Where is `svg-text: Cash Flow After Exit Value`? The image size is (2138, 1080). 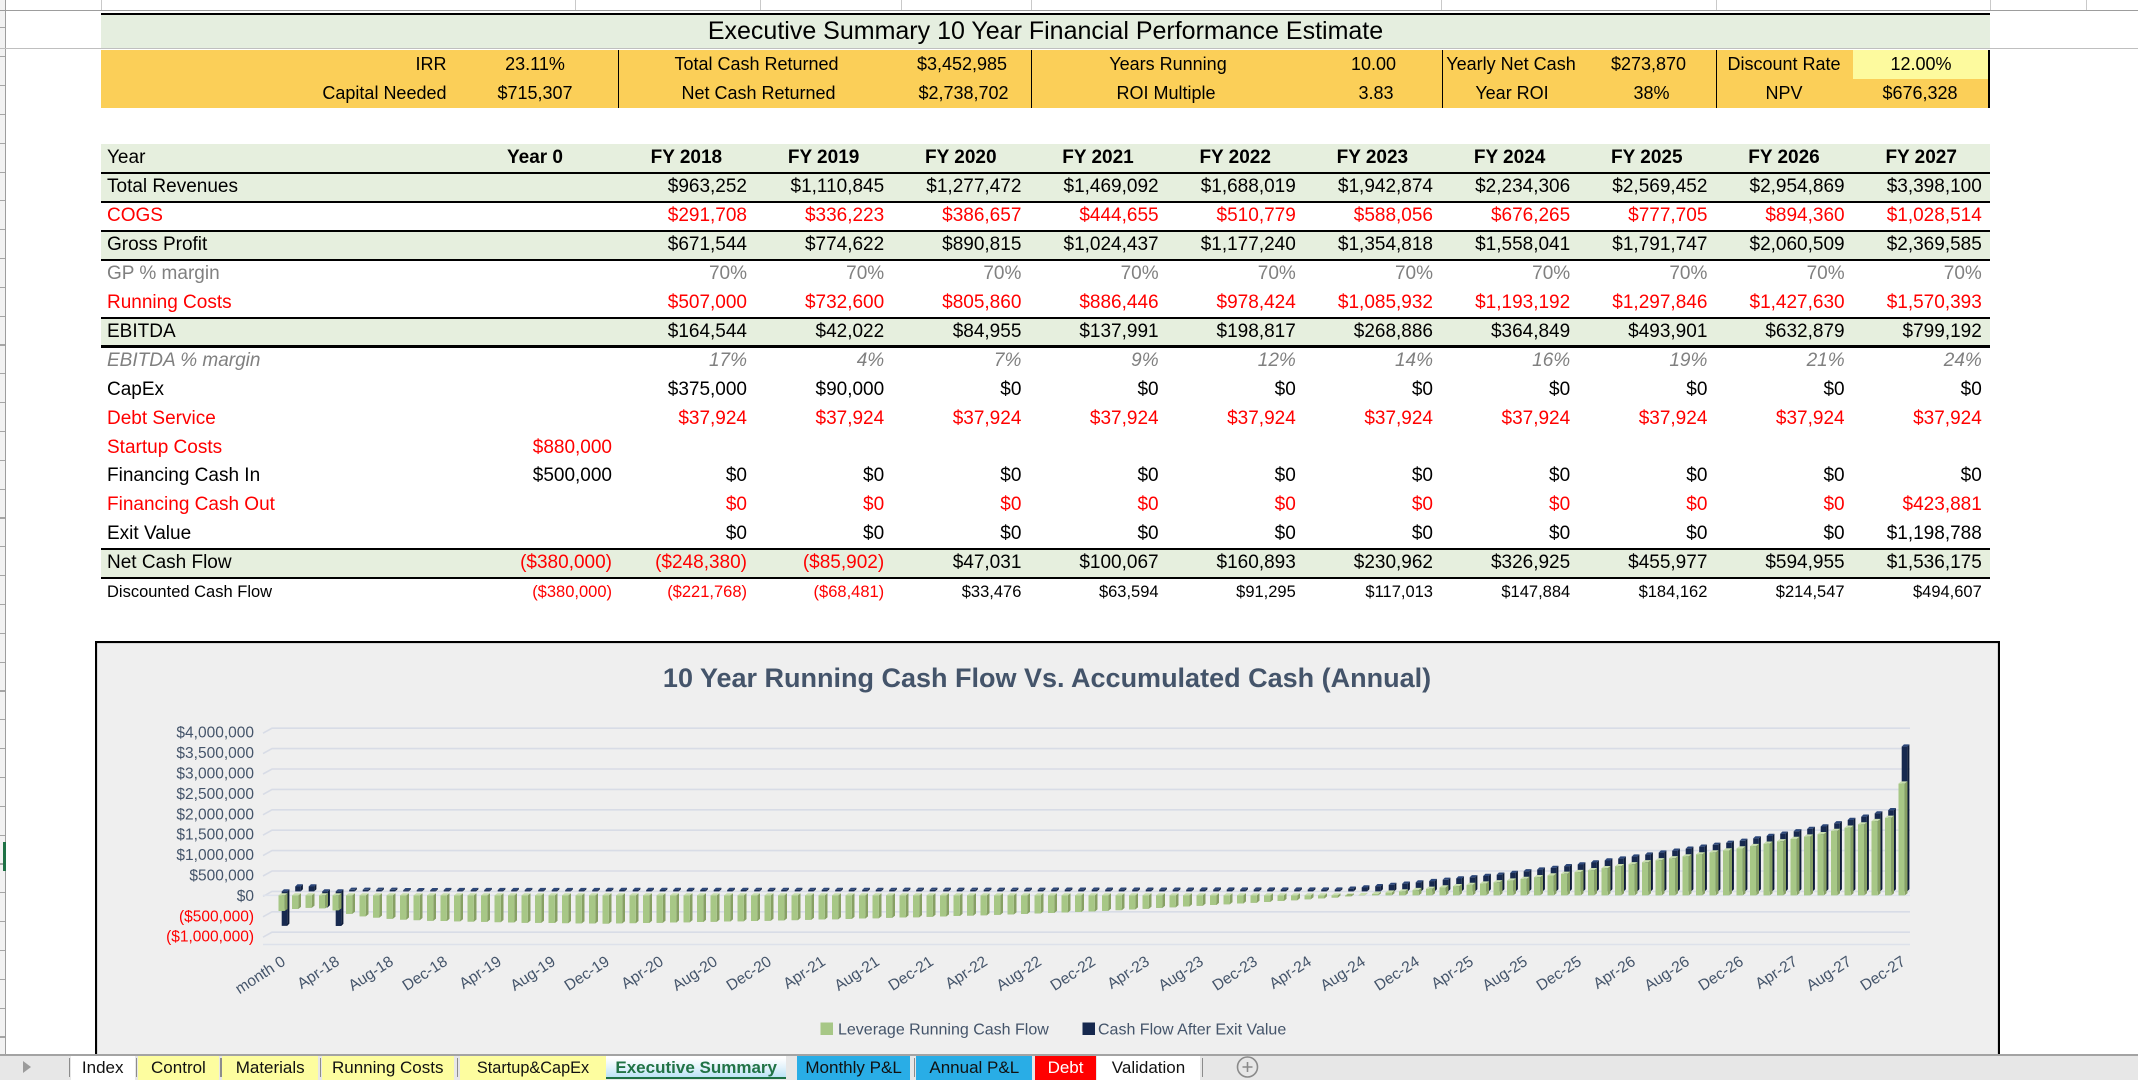 svg-text: Cash Flow After Exit Value is located at coordinates (1192, 1030).